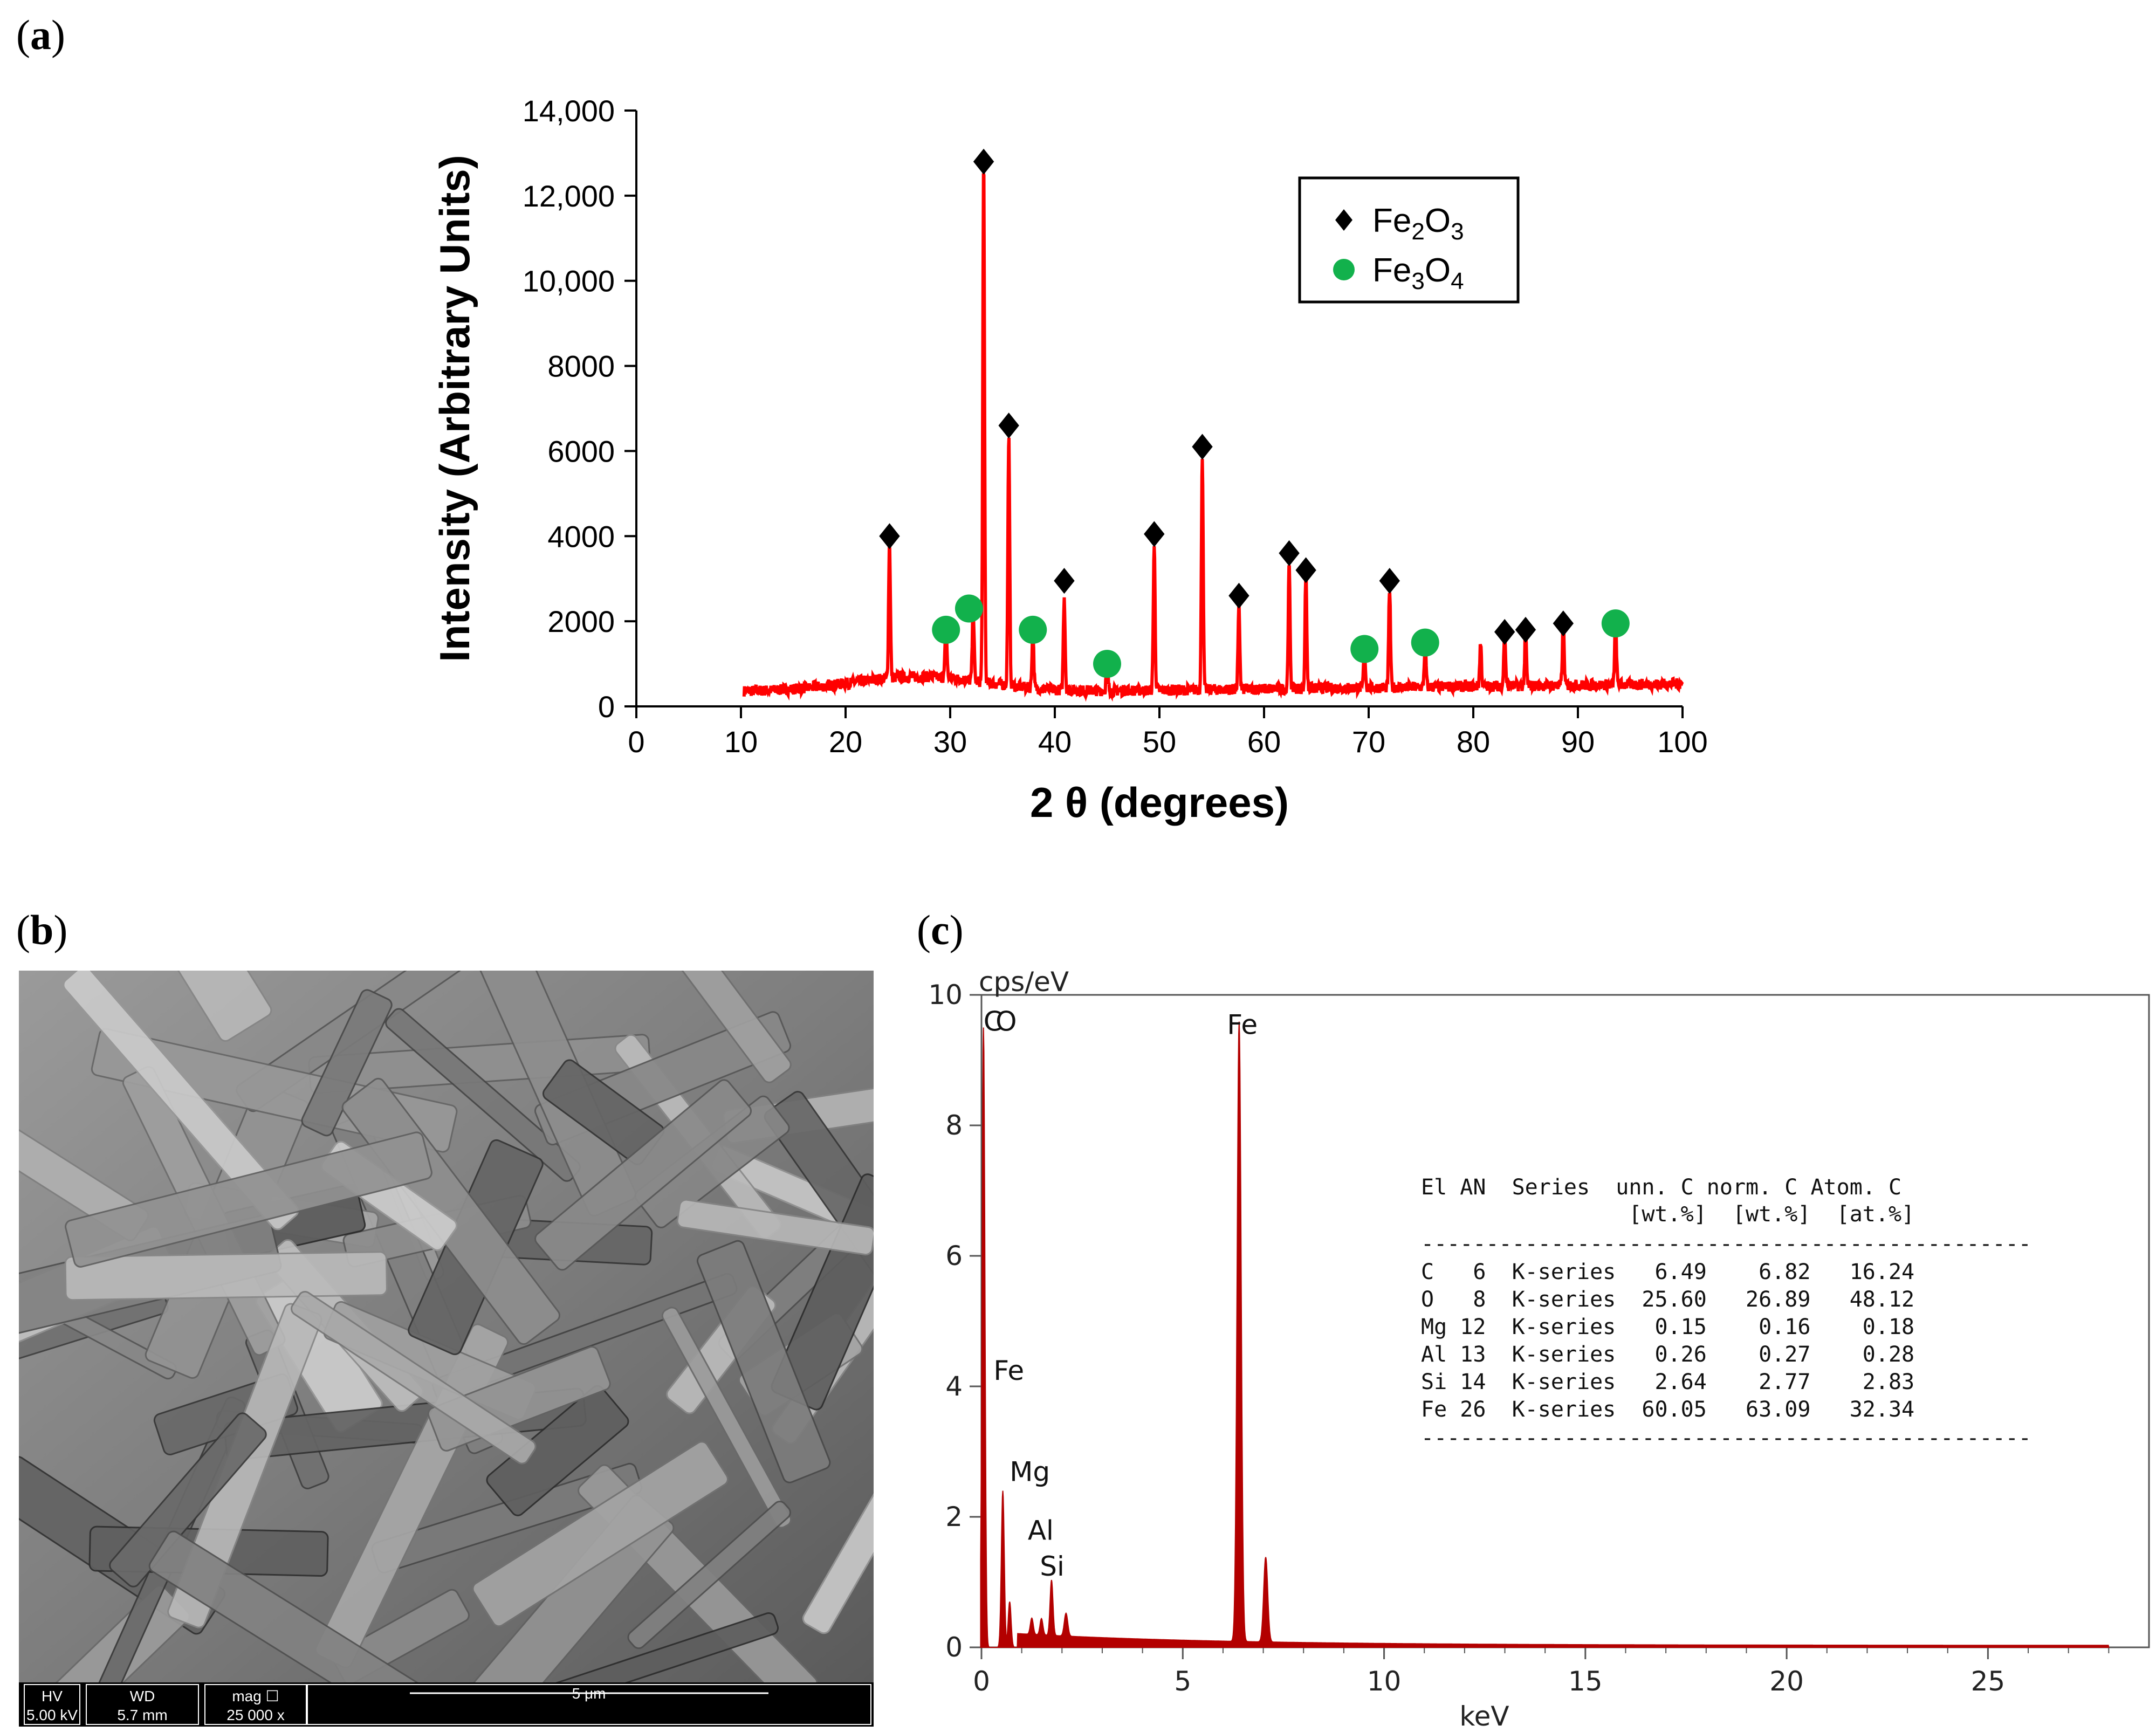 This screenshot has width=2156, height=1732. What do you see at coordinates (581, 621) in the screenshot?
I see `xrd-y-tick-label: 2000` at bounding box center [581, 621].